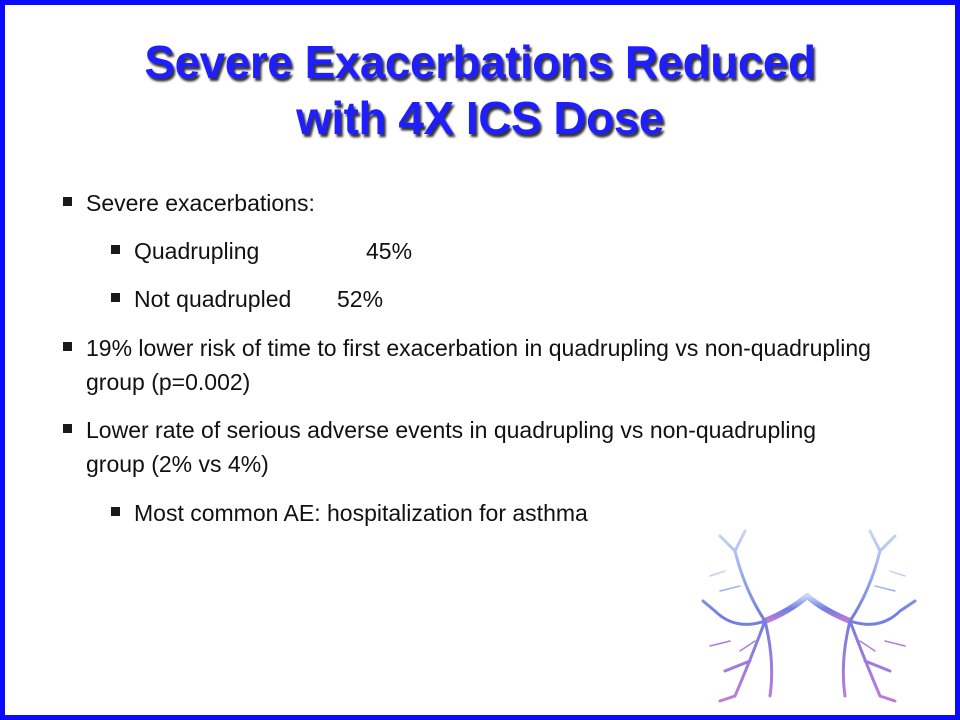 This screenshot has width=960, height=720. What do you see at coordinates (480, 118) in the screenshot?
I see `title-line: with 4X ICS Dose` at bounding box center [480, 118].